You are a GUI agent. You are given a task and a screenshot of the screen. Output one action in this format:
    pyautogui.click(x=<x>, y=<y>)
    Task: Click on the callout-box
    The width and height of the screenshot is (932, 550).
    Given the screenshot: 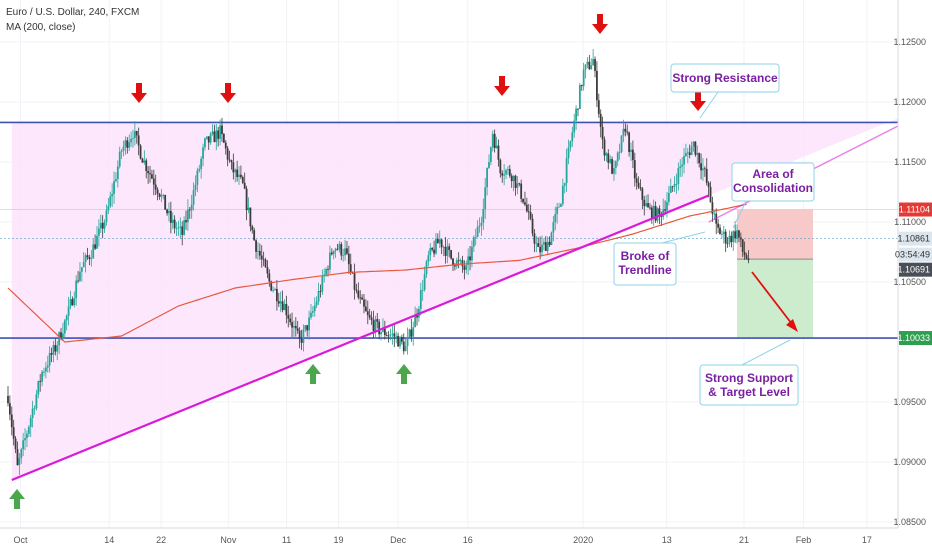 What is the action you would take?
    pyautogui.click(x=773, y=182)
    